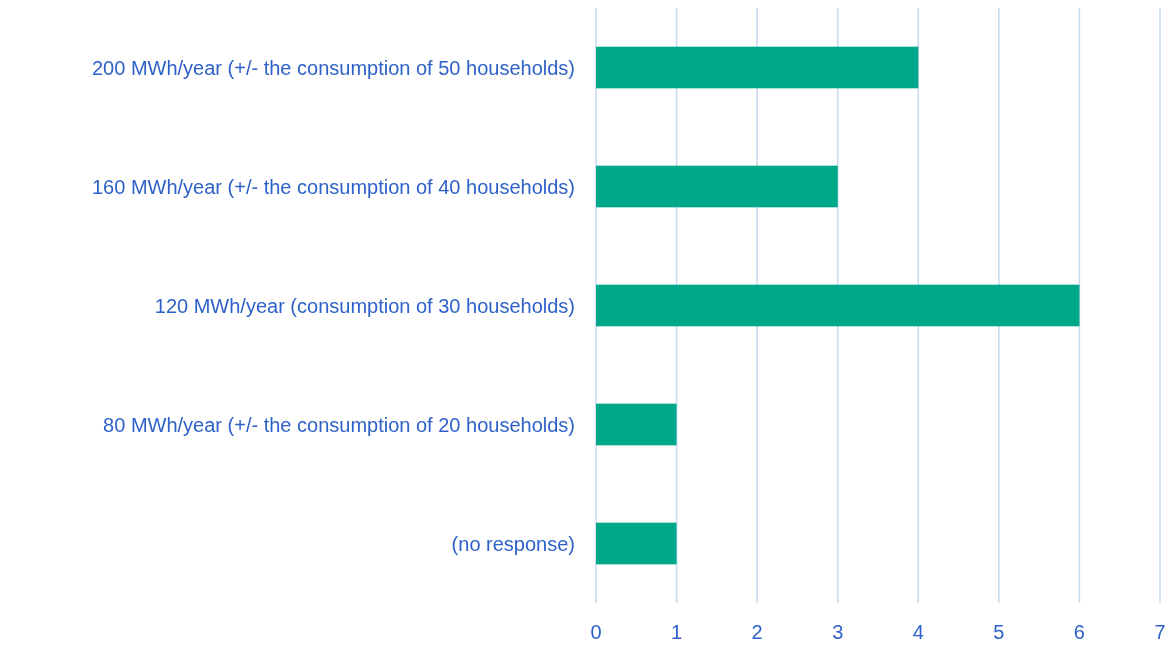 Image resolution: width=1169 pixels, height=646 pixels. What do you see at coordinates (757, 632) in the screenshot?
I see `x-tick-label: 2` at bounding box center [757, 632].